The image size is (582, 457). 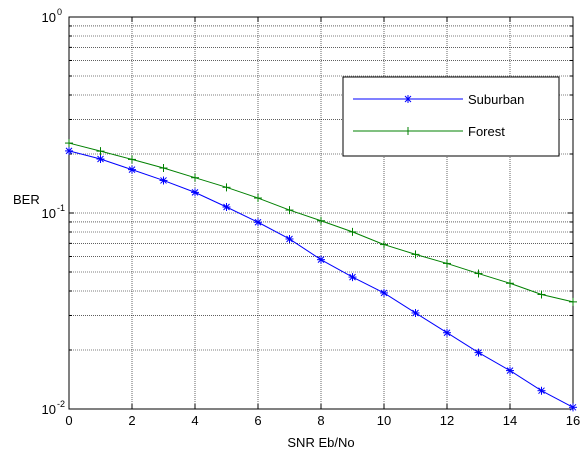 I want to click on legend-box, so click(x=451, y=116).